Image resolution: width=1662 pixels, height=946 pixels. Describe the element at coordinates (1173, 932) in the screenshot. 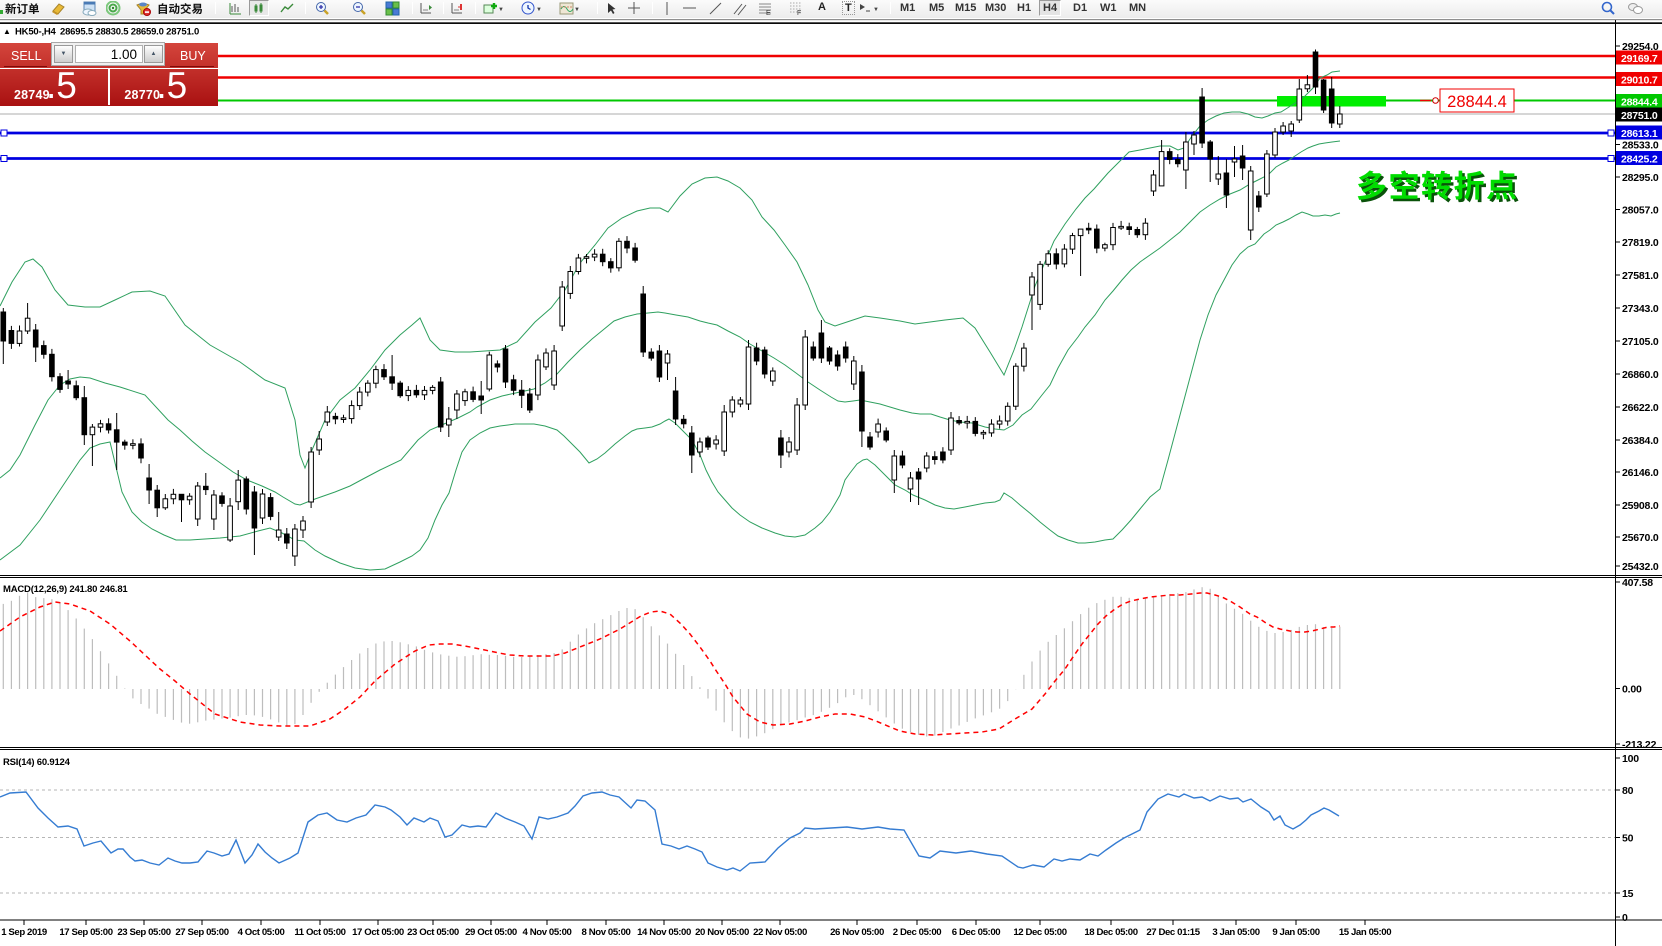

I see `svg-text: 27 Dec 01:15` at that location.